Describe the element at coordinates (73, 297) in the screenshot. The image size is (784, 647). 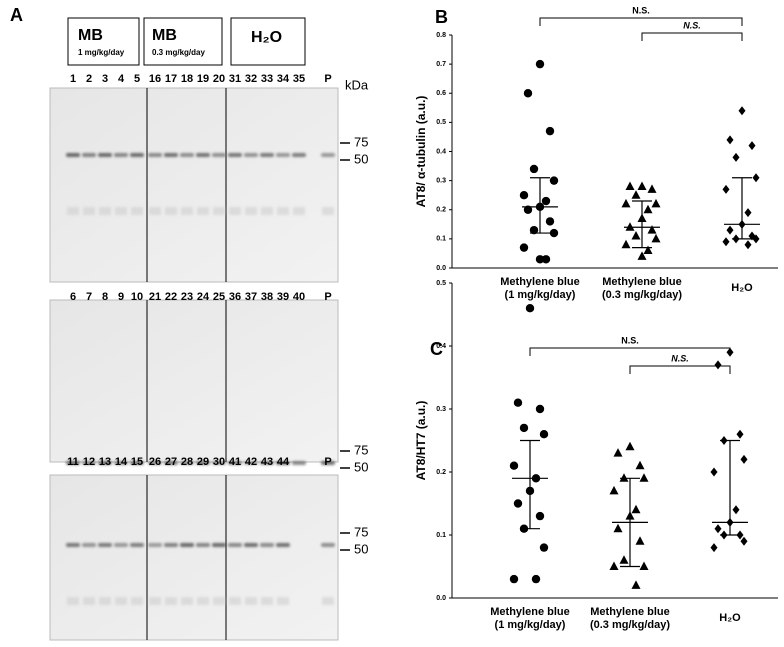
I see `lane-label: 6` at that location.